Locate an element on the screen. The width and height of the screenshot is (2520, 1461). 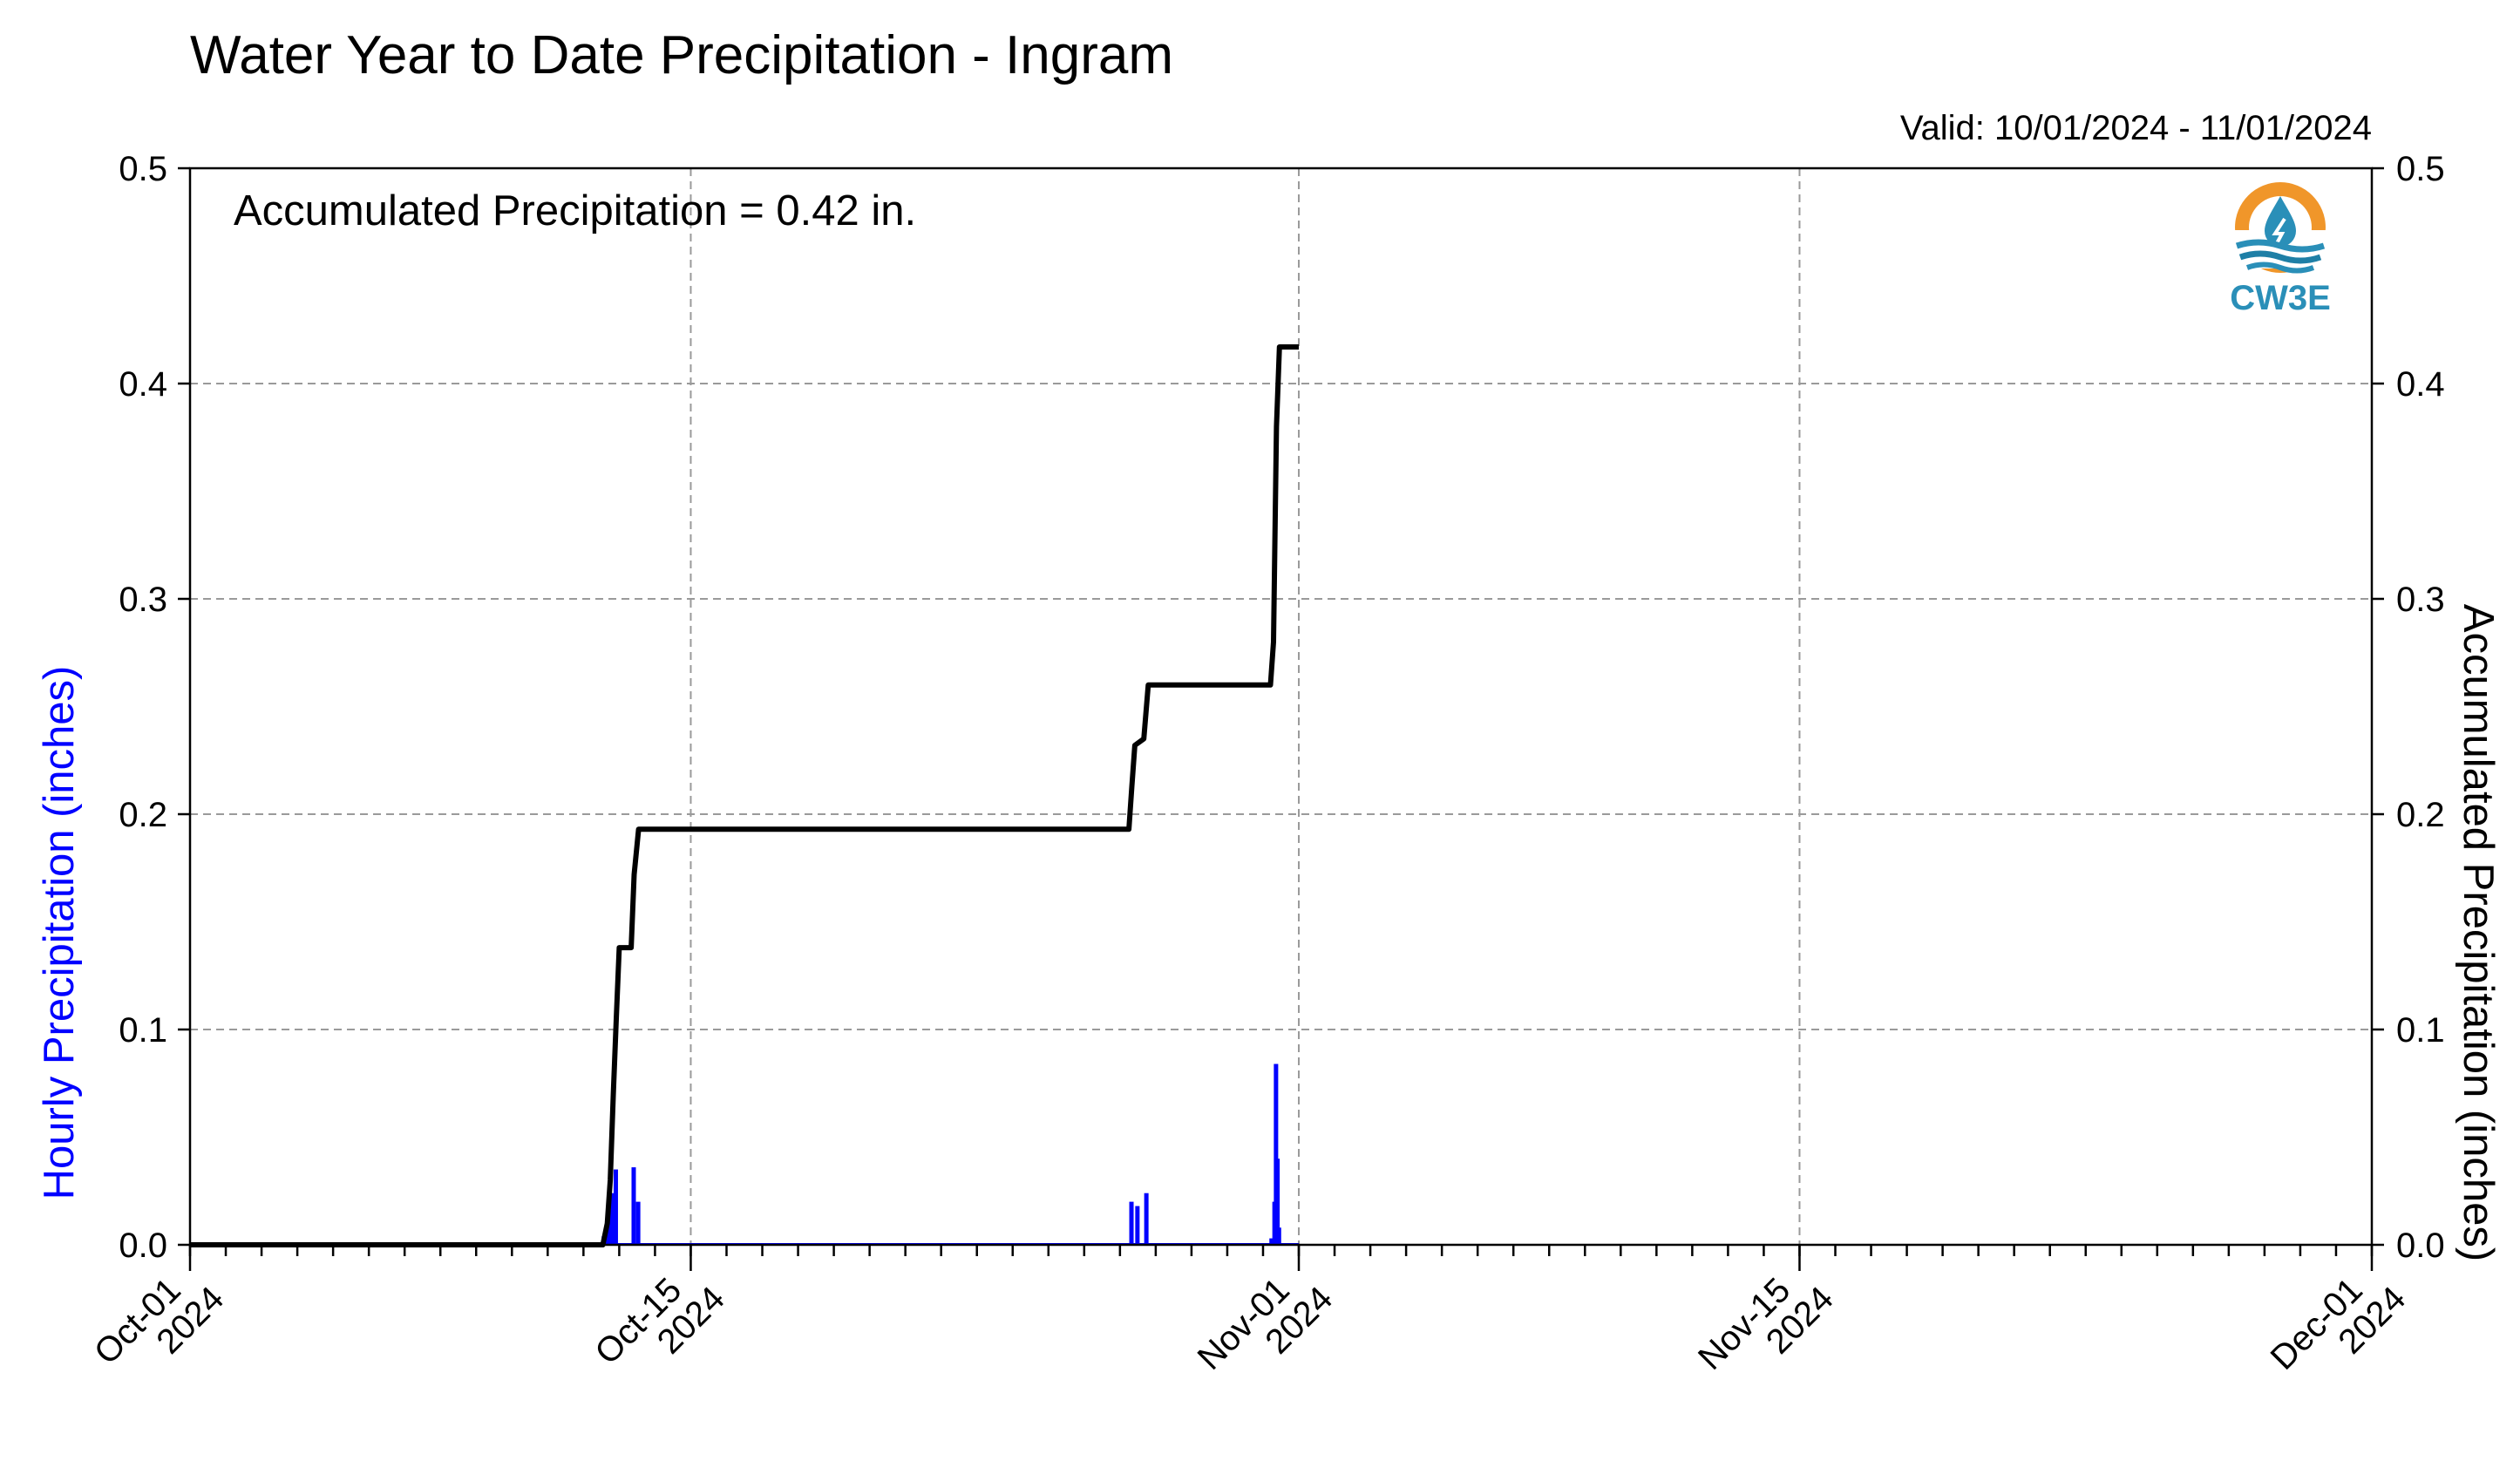
left-y-axis: 0.0 0.1 0.2 0.3 0.4 0.5 is located at coordinates (154, 707).